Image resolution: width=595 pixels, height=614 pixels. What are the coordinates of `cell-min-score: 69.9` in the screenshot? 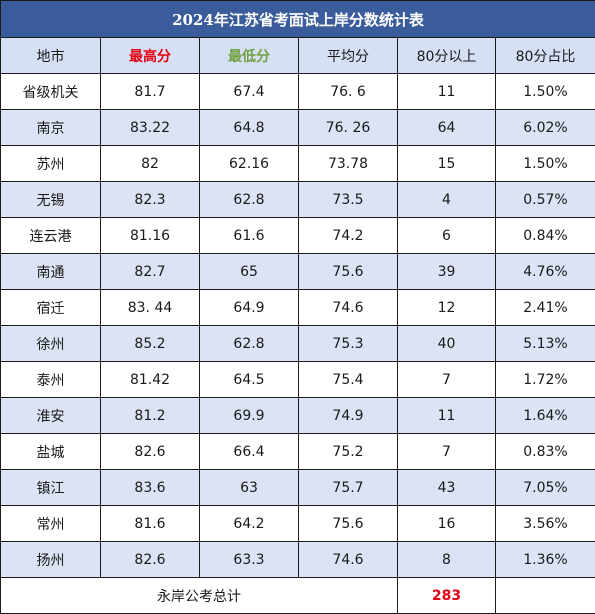 It's located at (249, 416).